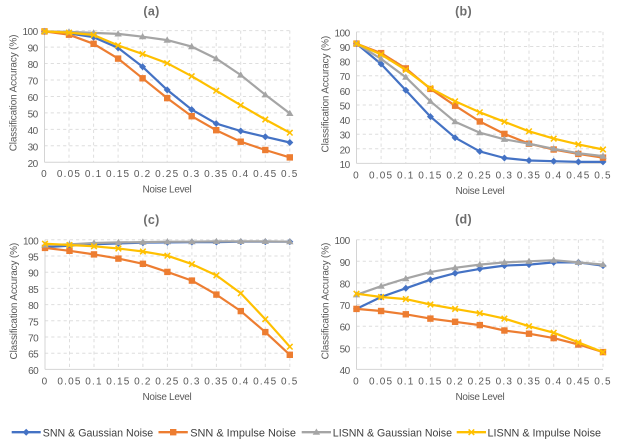  Describe the element at coordinates (463, 11) in the screenshot. I see `svg-text: (b)` at that location.